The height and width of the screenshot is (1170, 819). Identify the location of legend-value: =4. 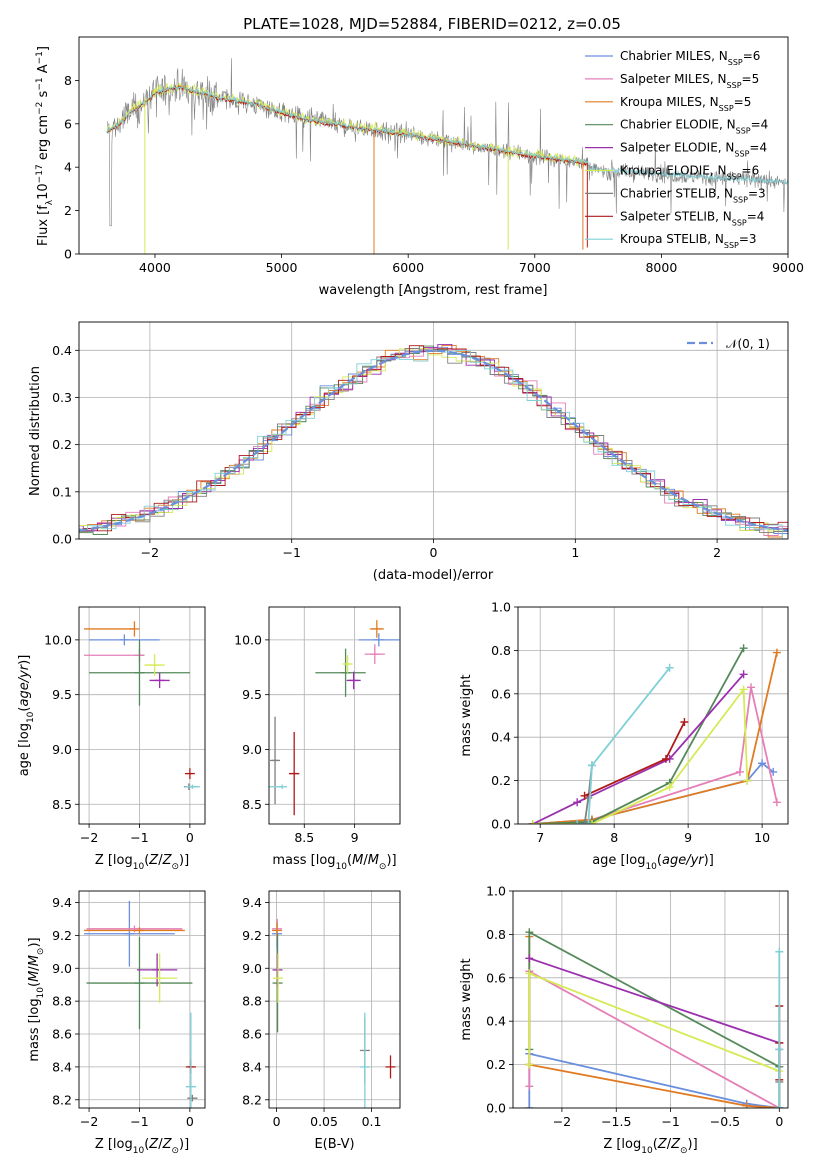
(756, 216).